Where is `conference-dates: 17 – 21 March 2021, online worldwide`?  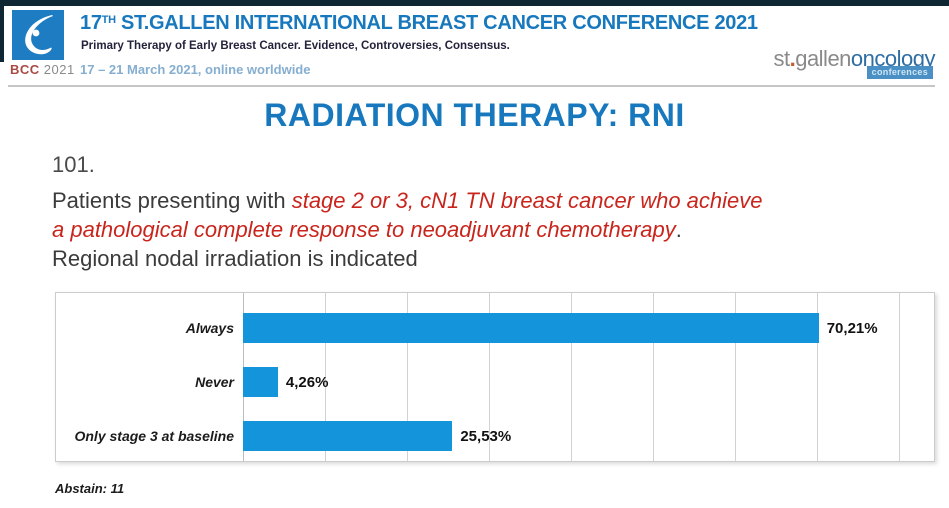 conference-dates: 17 – 21 March 2021, online worldwide is located at coordinates (195, 69).